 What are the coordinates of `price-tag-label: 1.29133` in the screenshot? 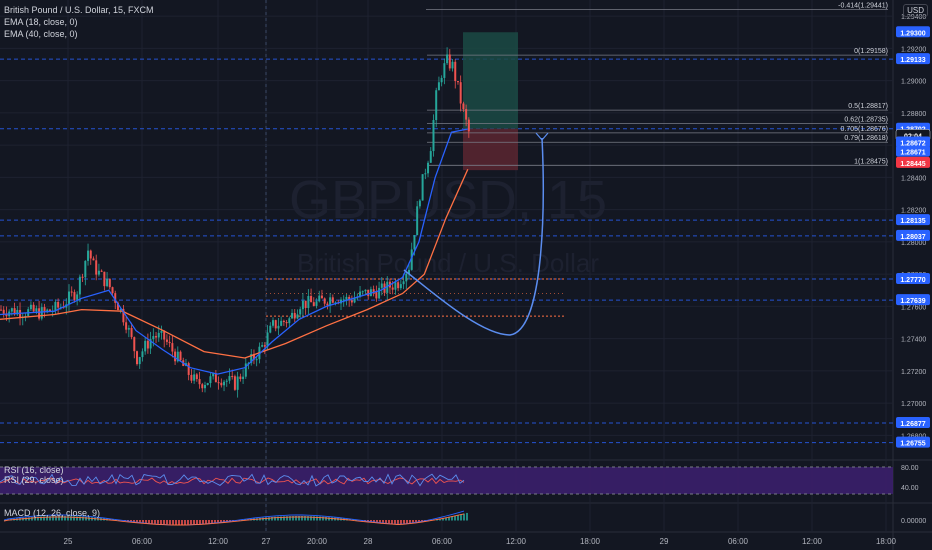 It's located at (912, 60).